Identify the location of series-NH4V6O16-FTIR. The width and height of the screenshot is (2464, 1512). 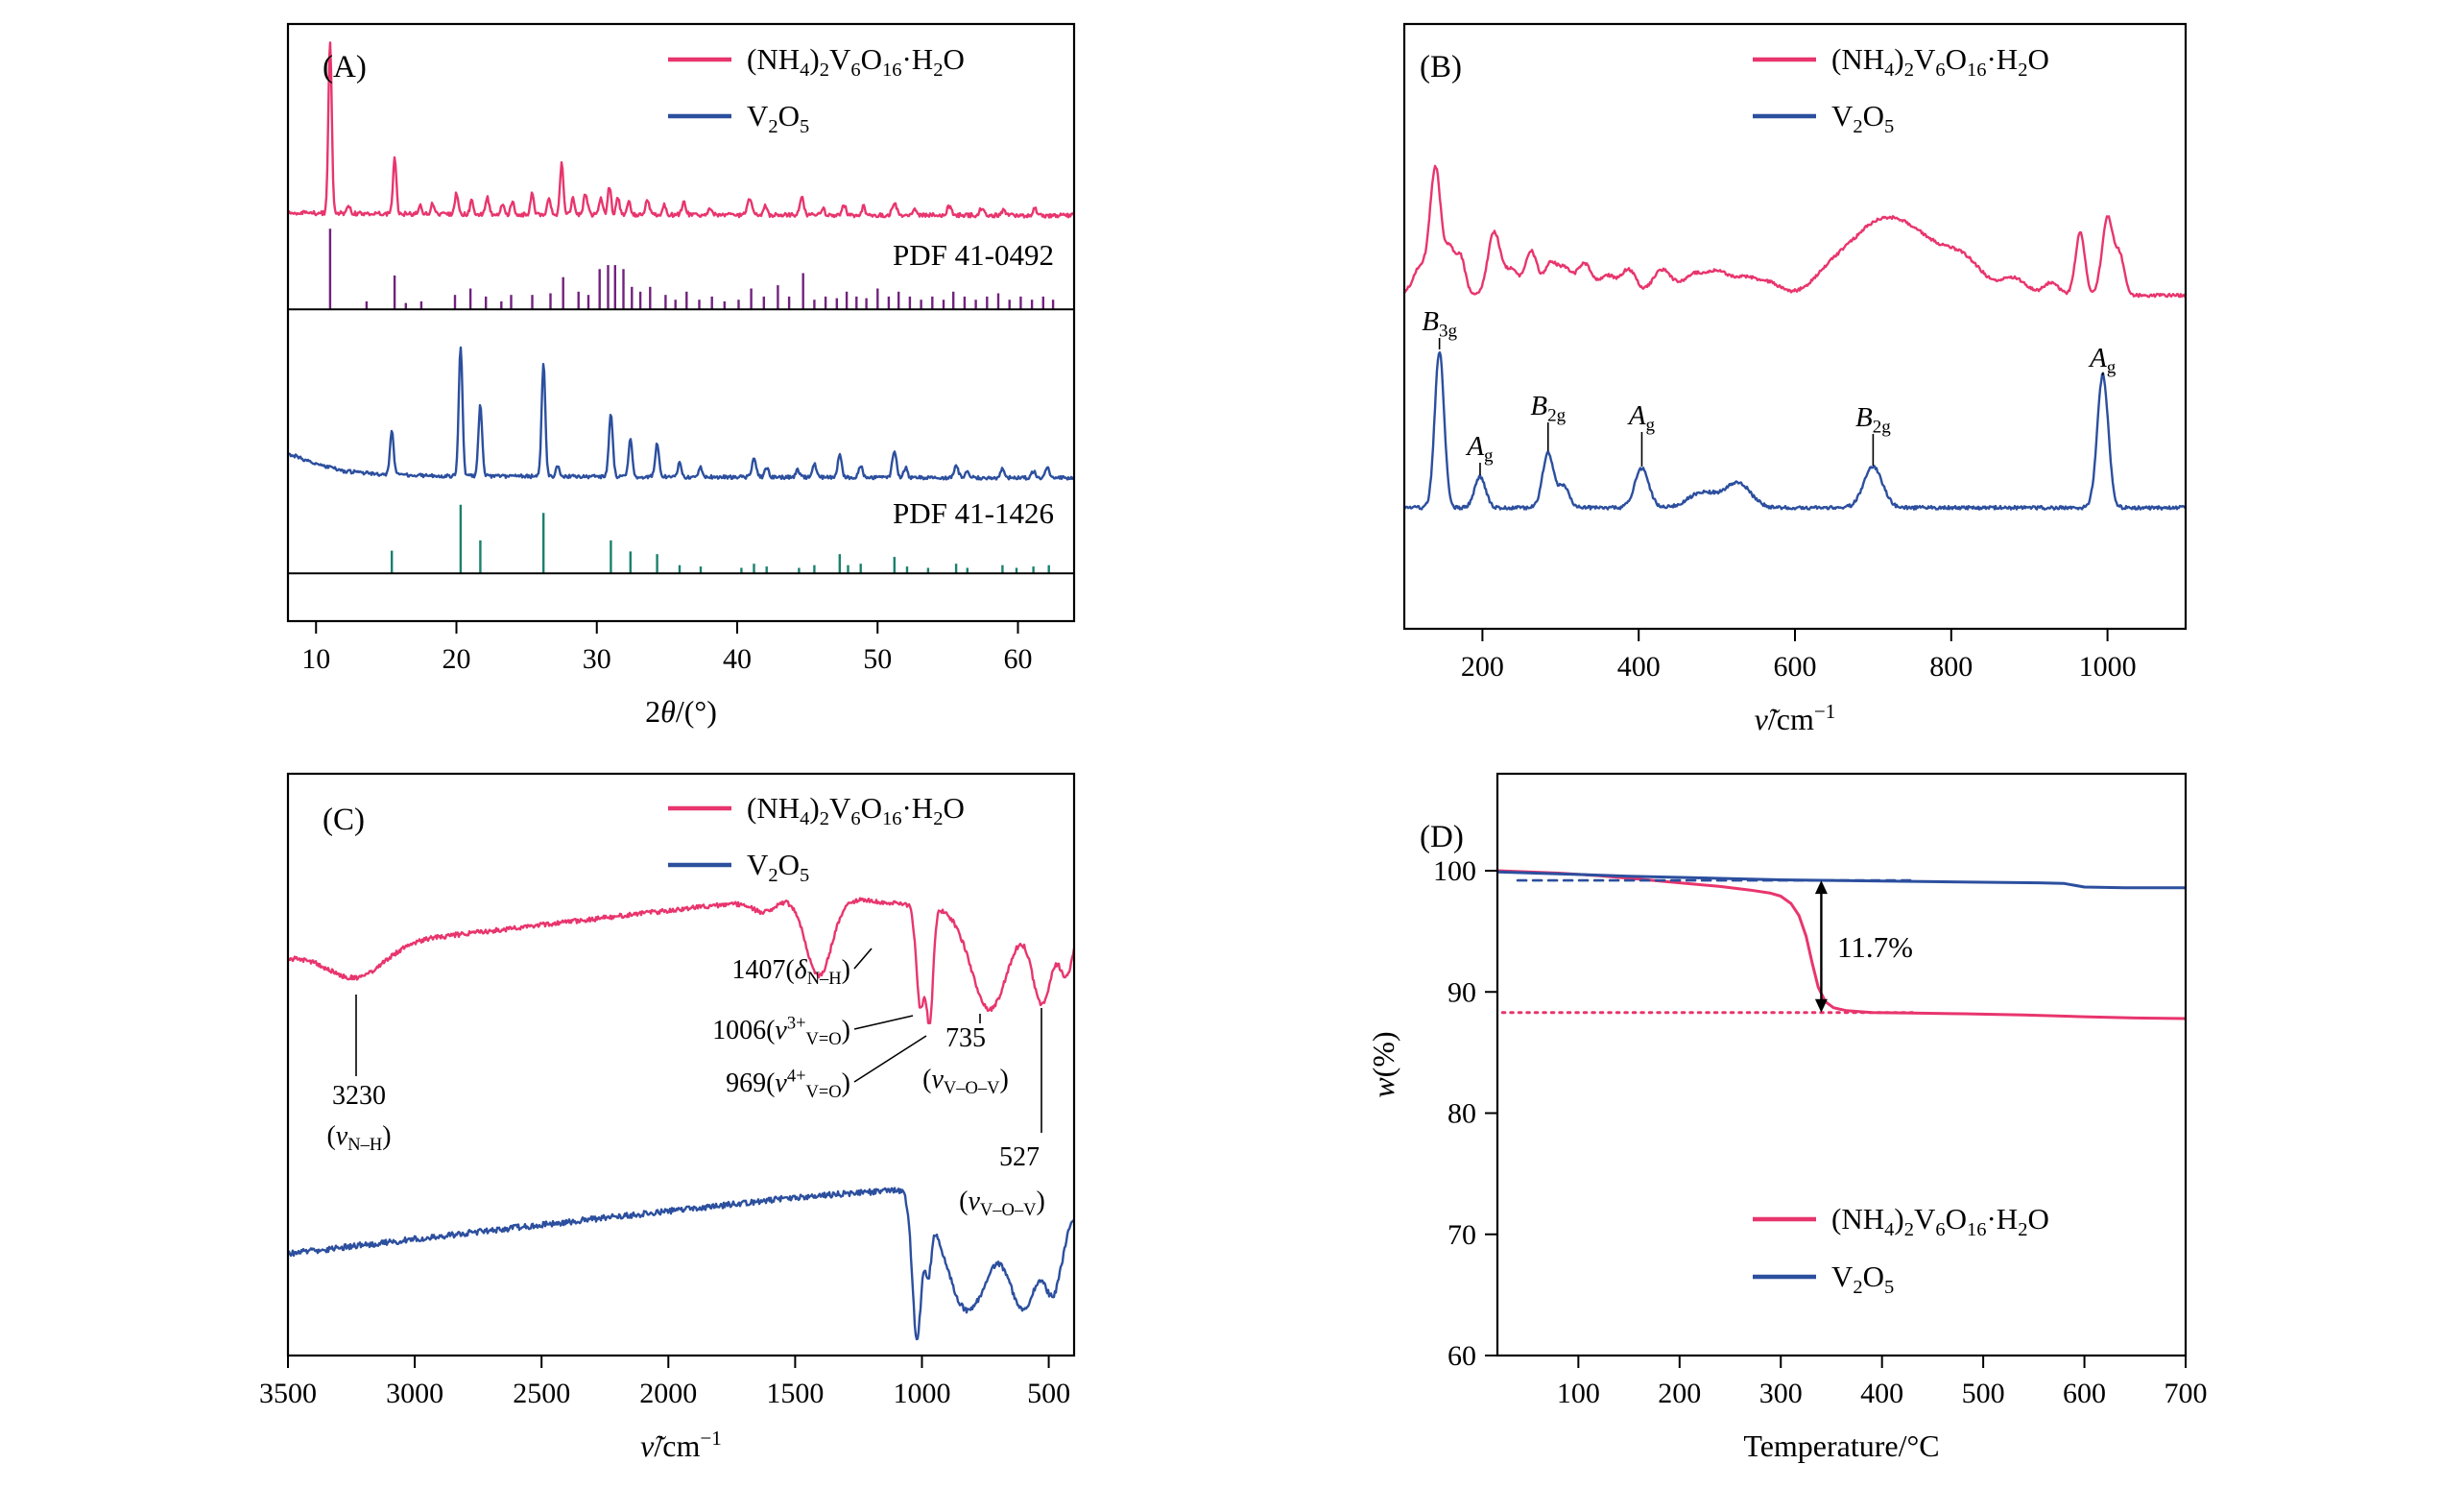
(681, 960).